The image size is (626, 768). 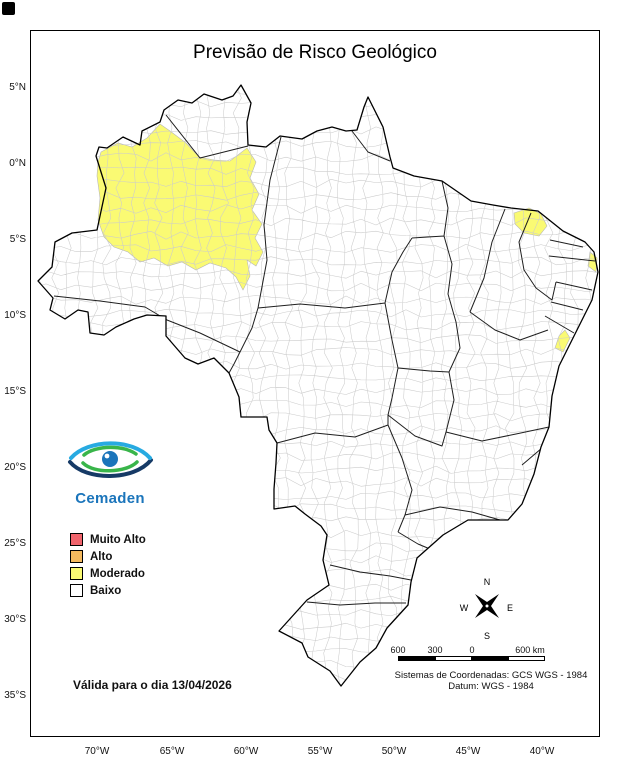 What do you see at coordinates (15, 391) in the screenshot?
I see `latitude-label: 15°S` at bounding box center [15, 391].